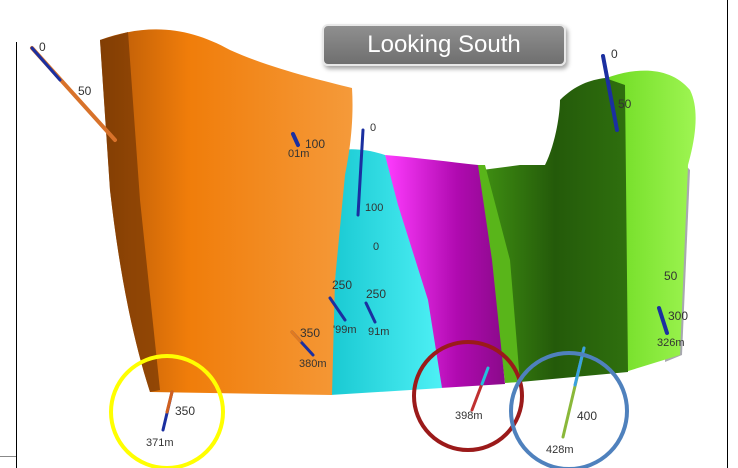  What do you see at coordinates (587, 416) in the screenshot?
I see `label-hole9-400: 400` at bounding box center [587, 416].